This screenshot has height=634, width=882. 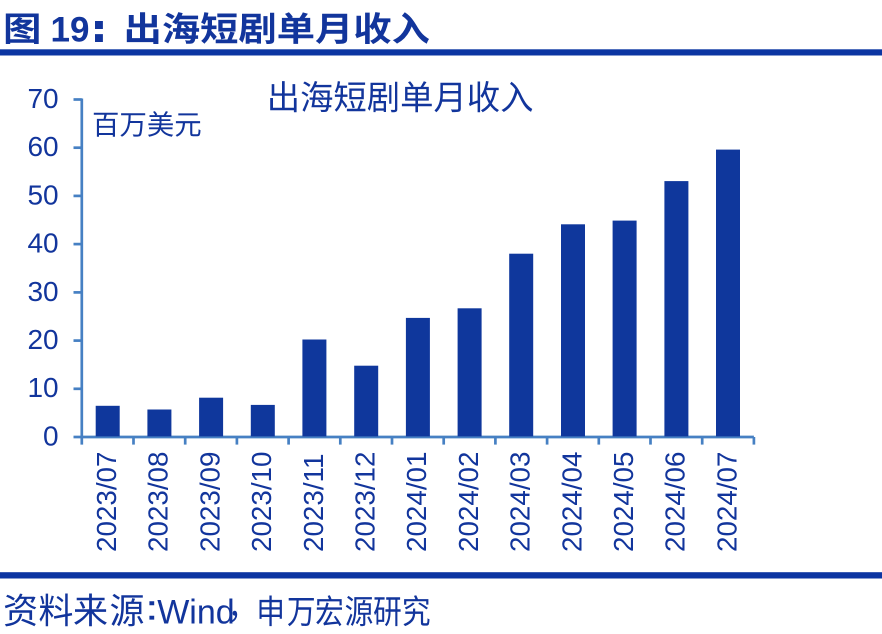 I want to click on svg-text: 60, so click(x=42, y=146).